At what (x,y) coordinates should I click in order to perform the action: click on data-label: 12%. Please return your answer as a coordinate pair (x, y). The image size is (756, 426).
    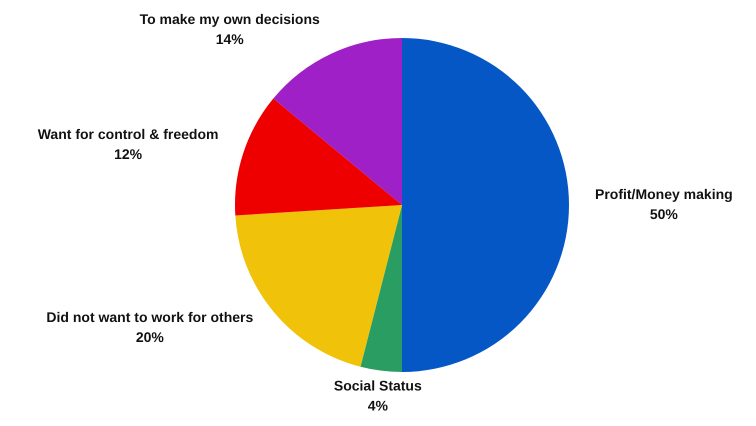
    Looking at the image, I should click on (128, 154).